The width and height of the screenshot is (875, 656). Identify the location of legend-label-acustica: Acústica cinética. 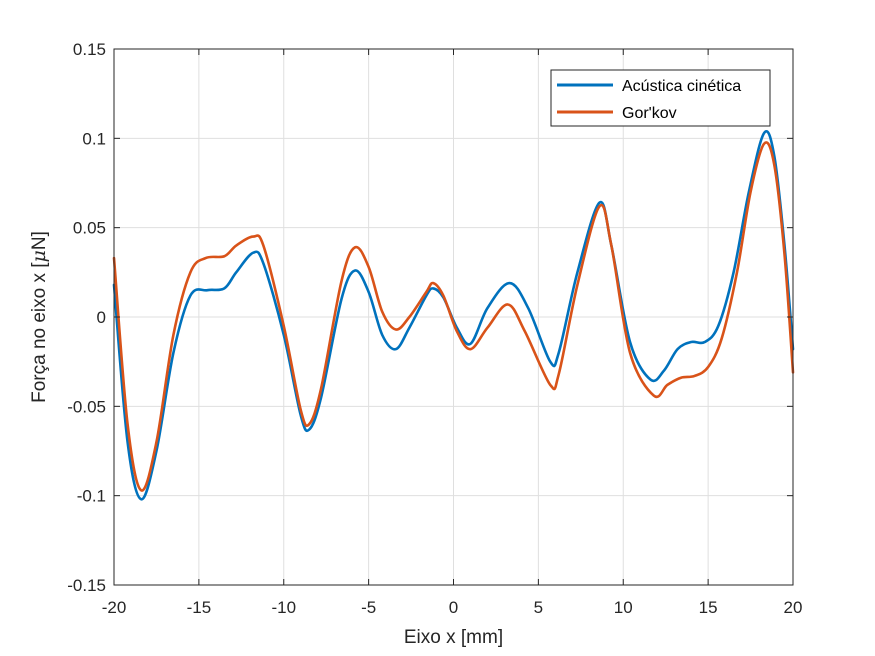
(681, 86).